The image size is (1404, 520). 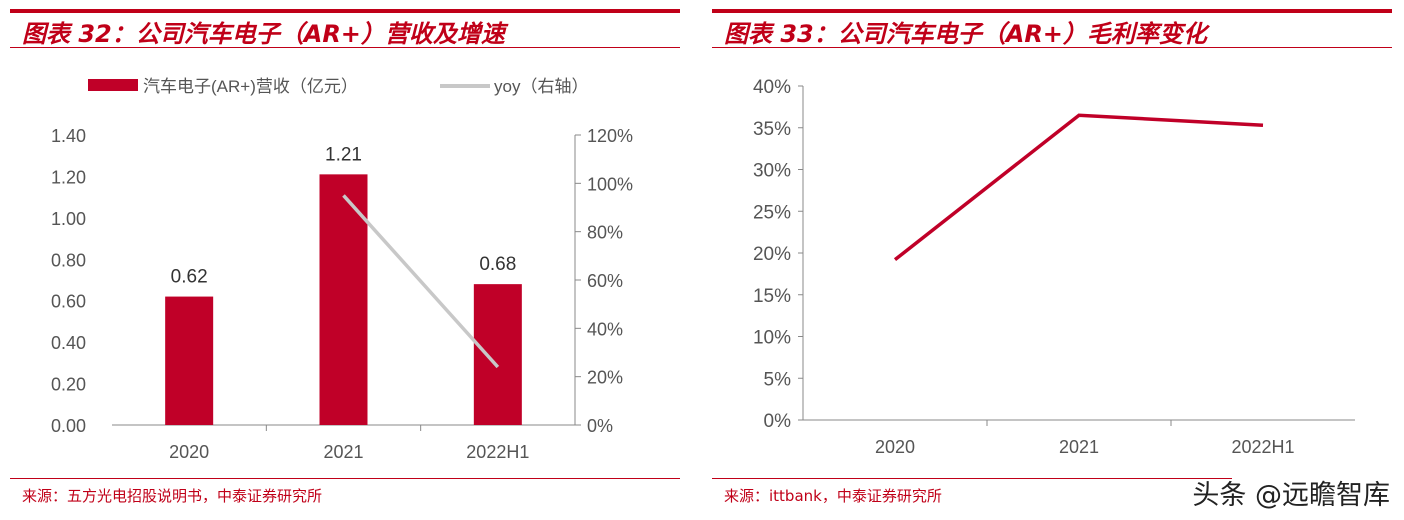 I want to click on y-tick-label: 25%, so click(x=772, y=212).